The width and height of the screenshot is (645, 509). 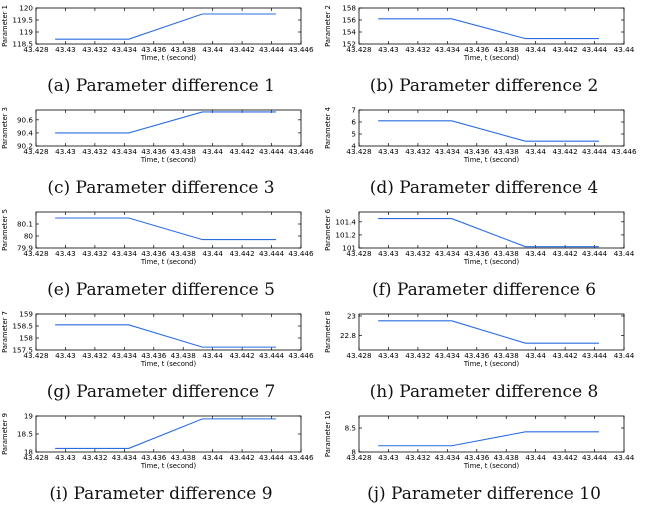 What do you see at coordinates (353, 134) in the screenshot?
I see `y-tick-label: 5` at bounding box center [353, 134].